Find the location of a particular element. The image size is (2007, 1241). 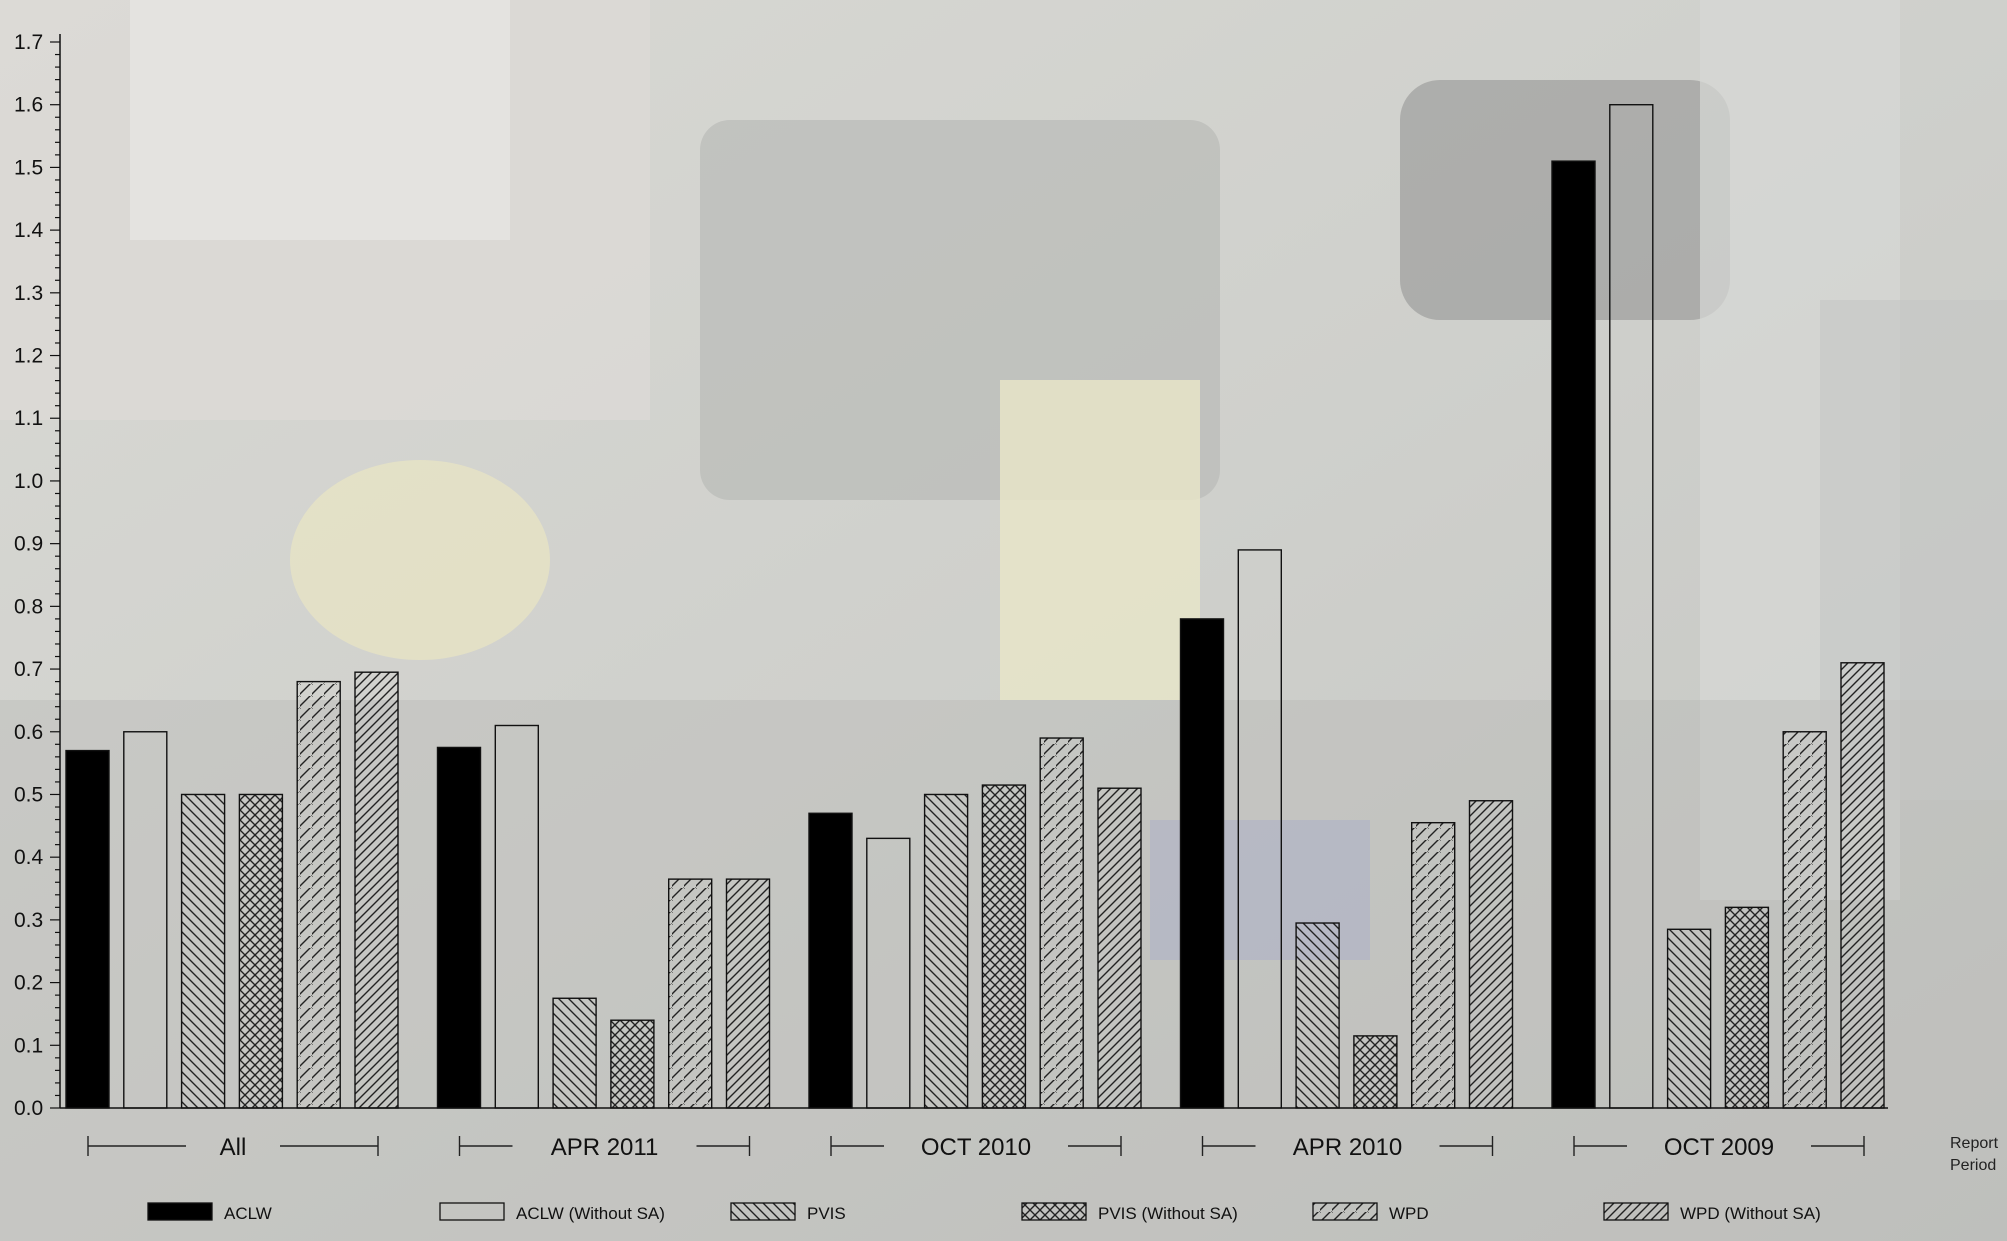

legend-entry: PVIS is located at coordinates (826, 1213).